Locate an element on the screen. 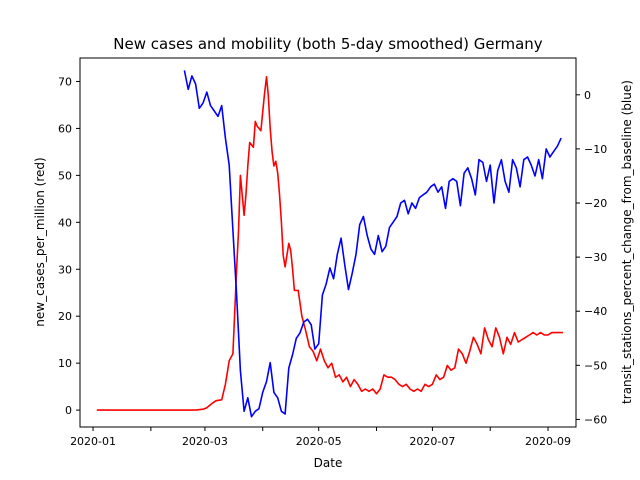  right-y-tick-label: −20 is located at coordinates (595, 203).